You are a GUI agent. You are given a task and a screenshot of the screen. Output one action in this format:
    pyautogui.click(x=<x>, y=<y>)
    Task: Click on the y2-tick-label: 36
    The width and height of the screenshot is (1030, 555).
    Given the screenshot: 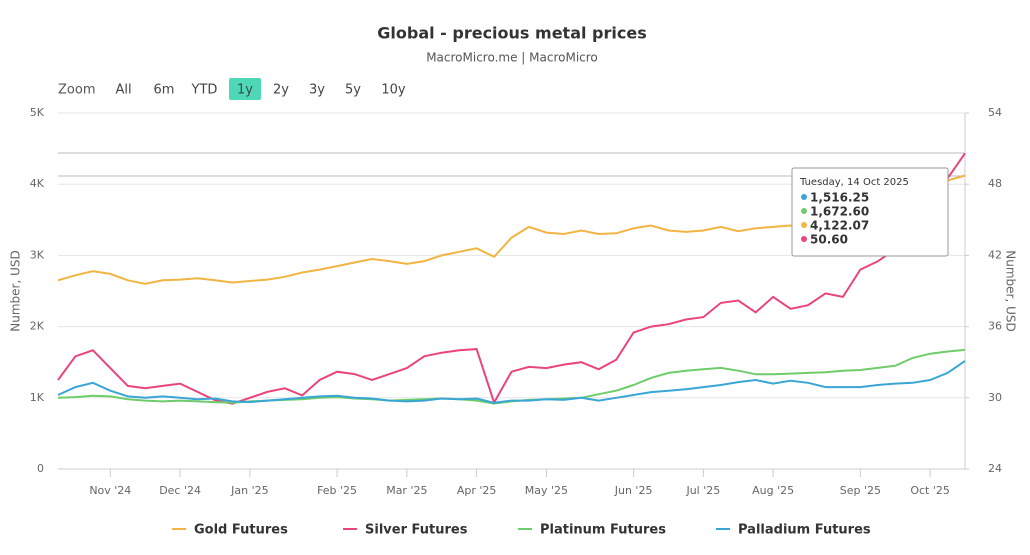 What is the action you would take?
    pyautogui.click(x=995, y=326)
    